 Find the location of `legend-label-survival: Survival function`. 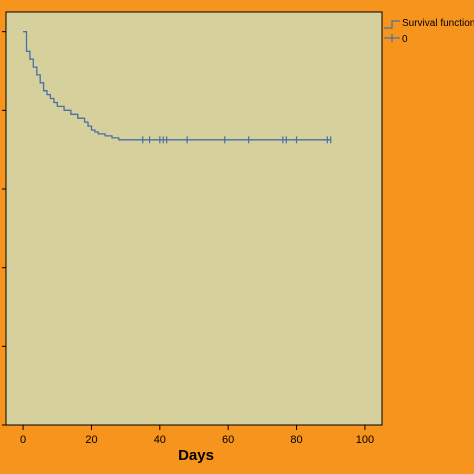

legend-label-survival: Survival function is located at coordinates (438, 23).